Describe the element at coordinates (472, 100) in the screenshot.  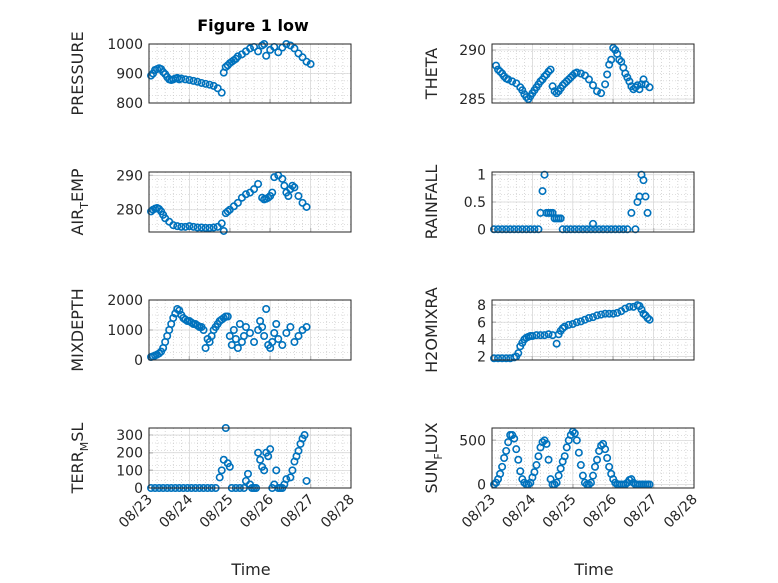
I see `y-tick-label: 285` at that location.